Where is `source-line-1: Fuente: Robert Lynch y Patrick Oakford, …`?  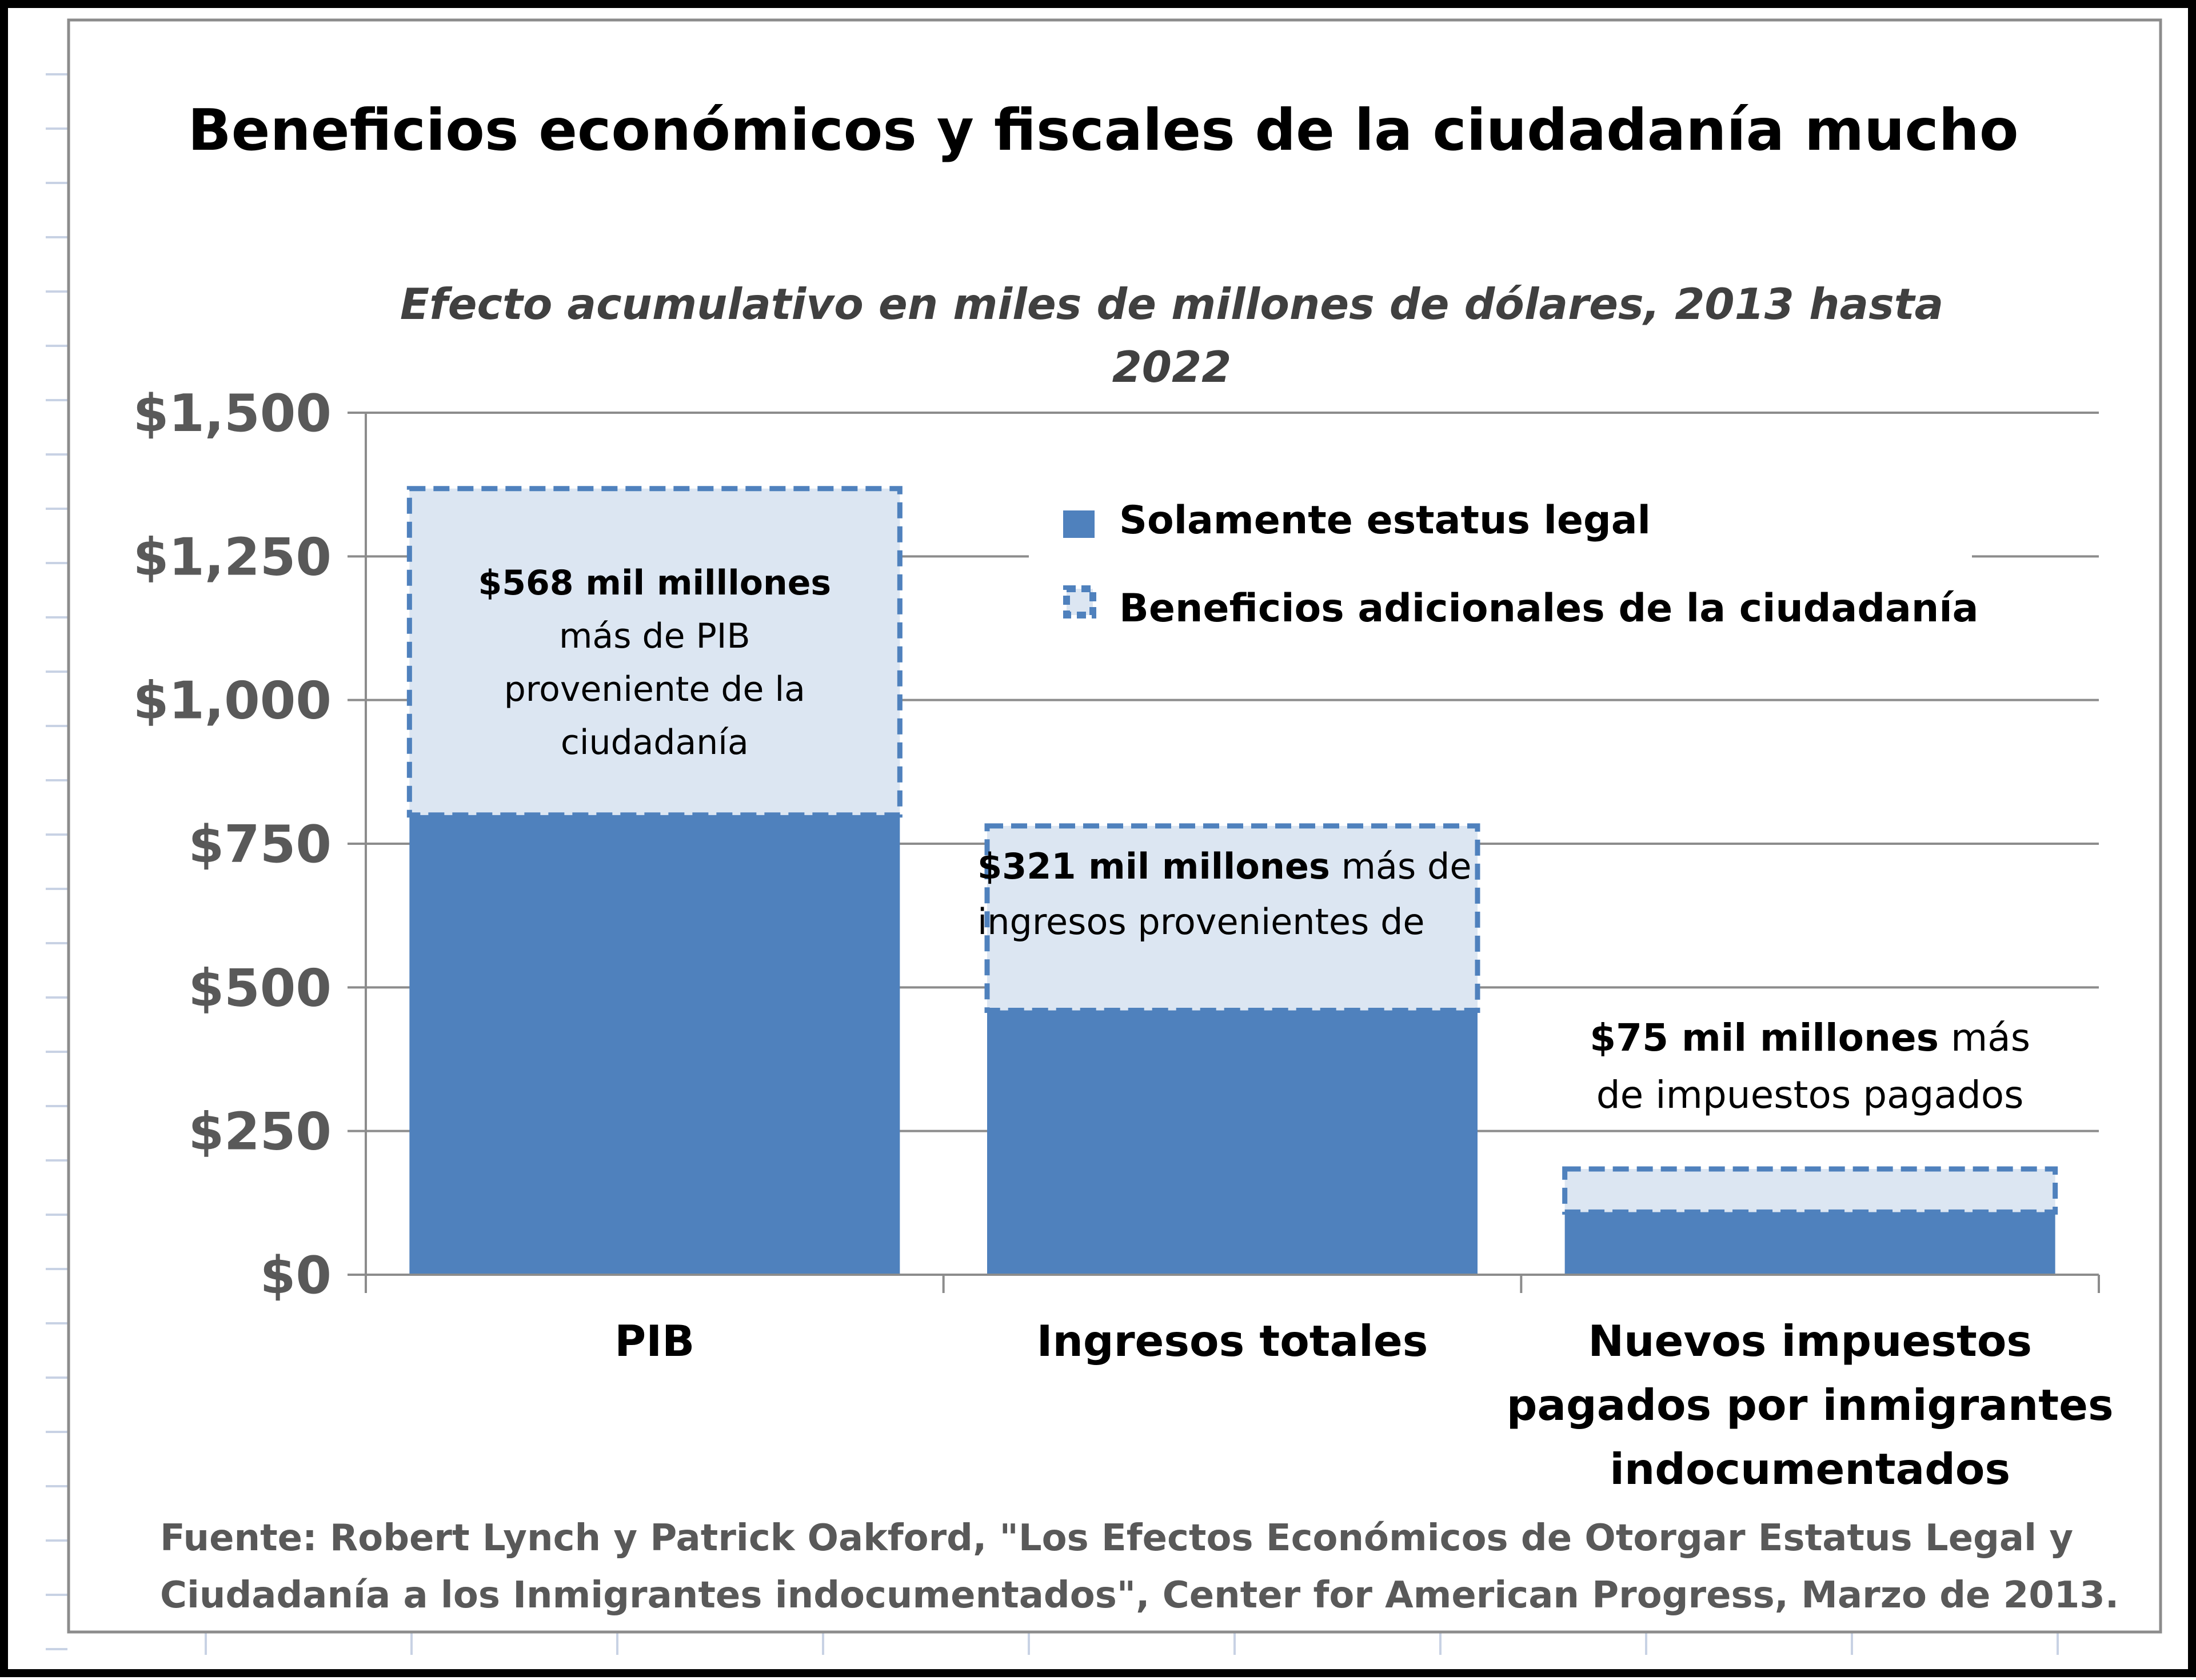 source-line-1: Fuente: Robert Lynch y Patrick Oakford, … is located at coordinates (1116, 1538).